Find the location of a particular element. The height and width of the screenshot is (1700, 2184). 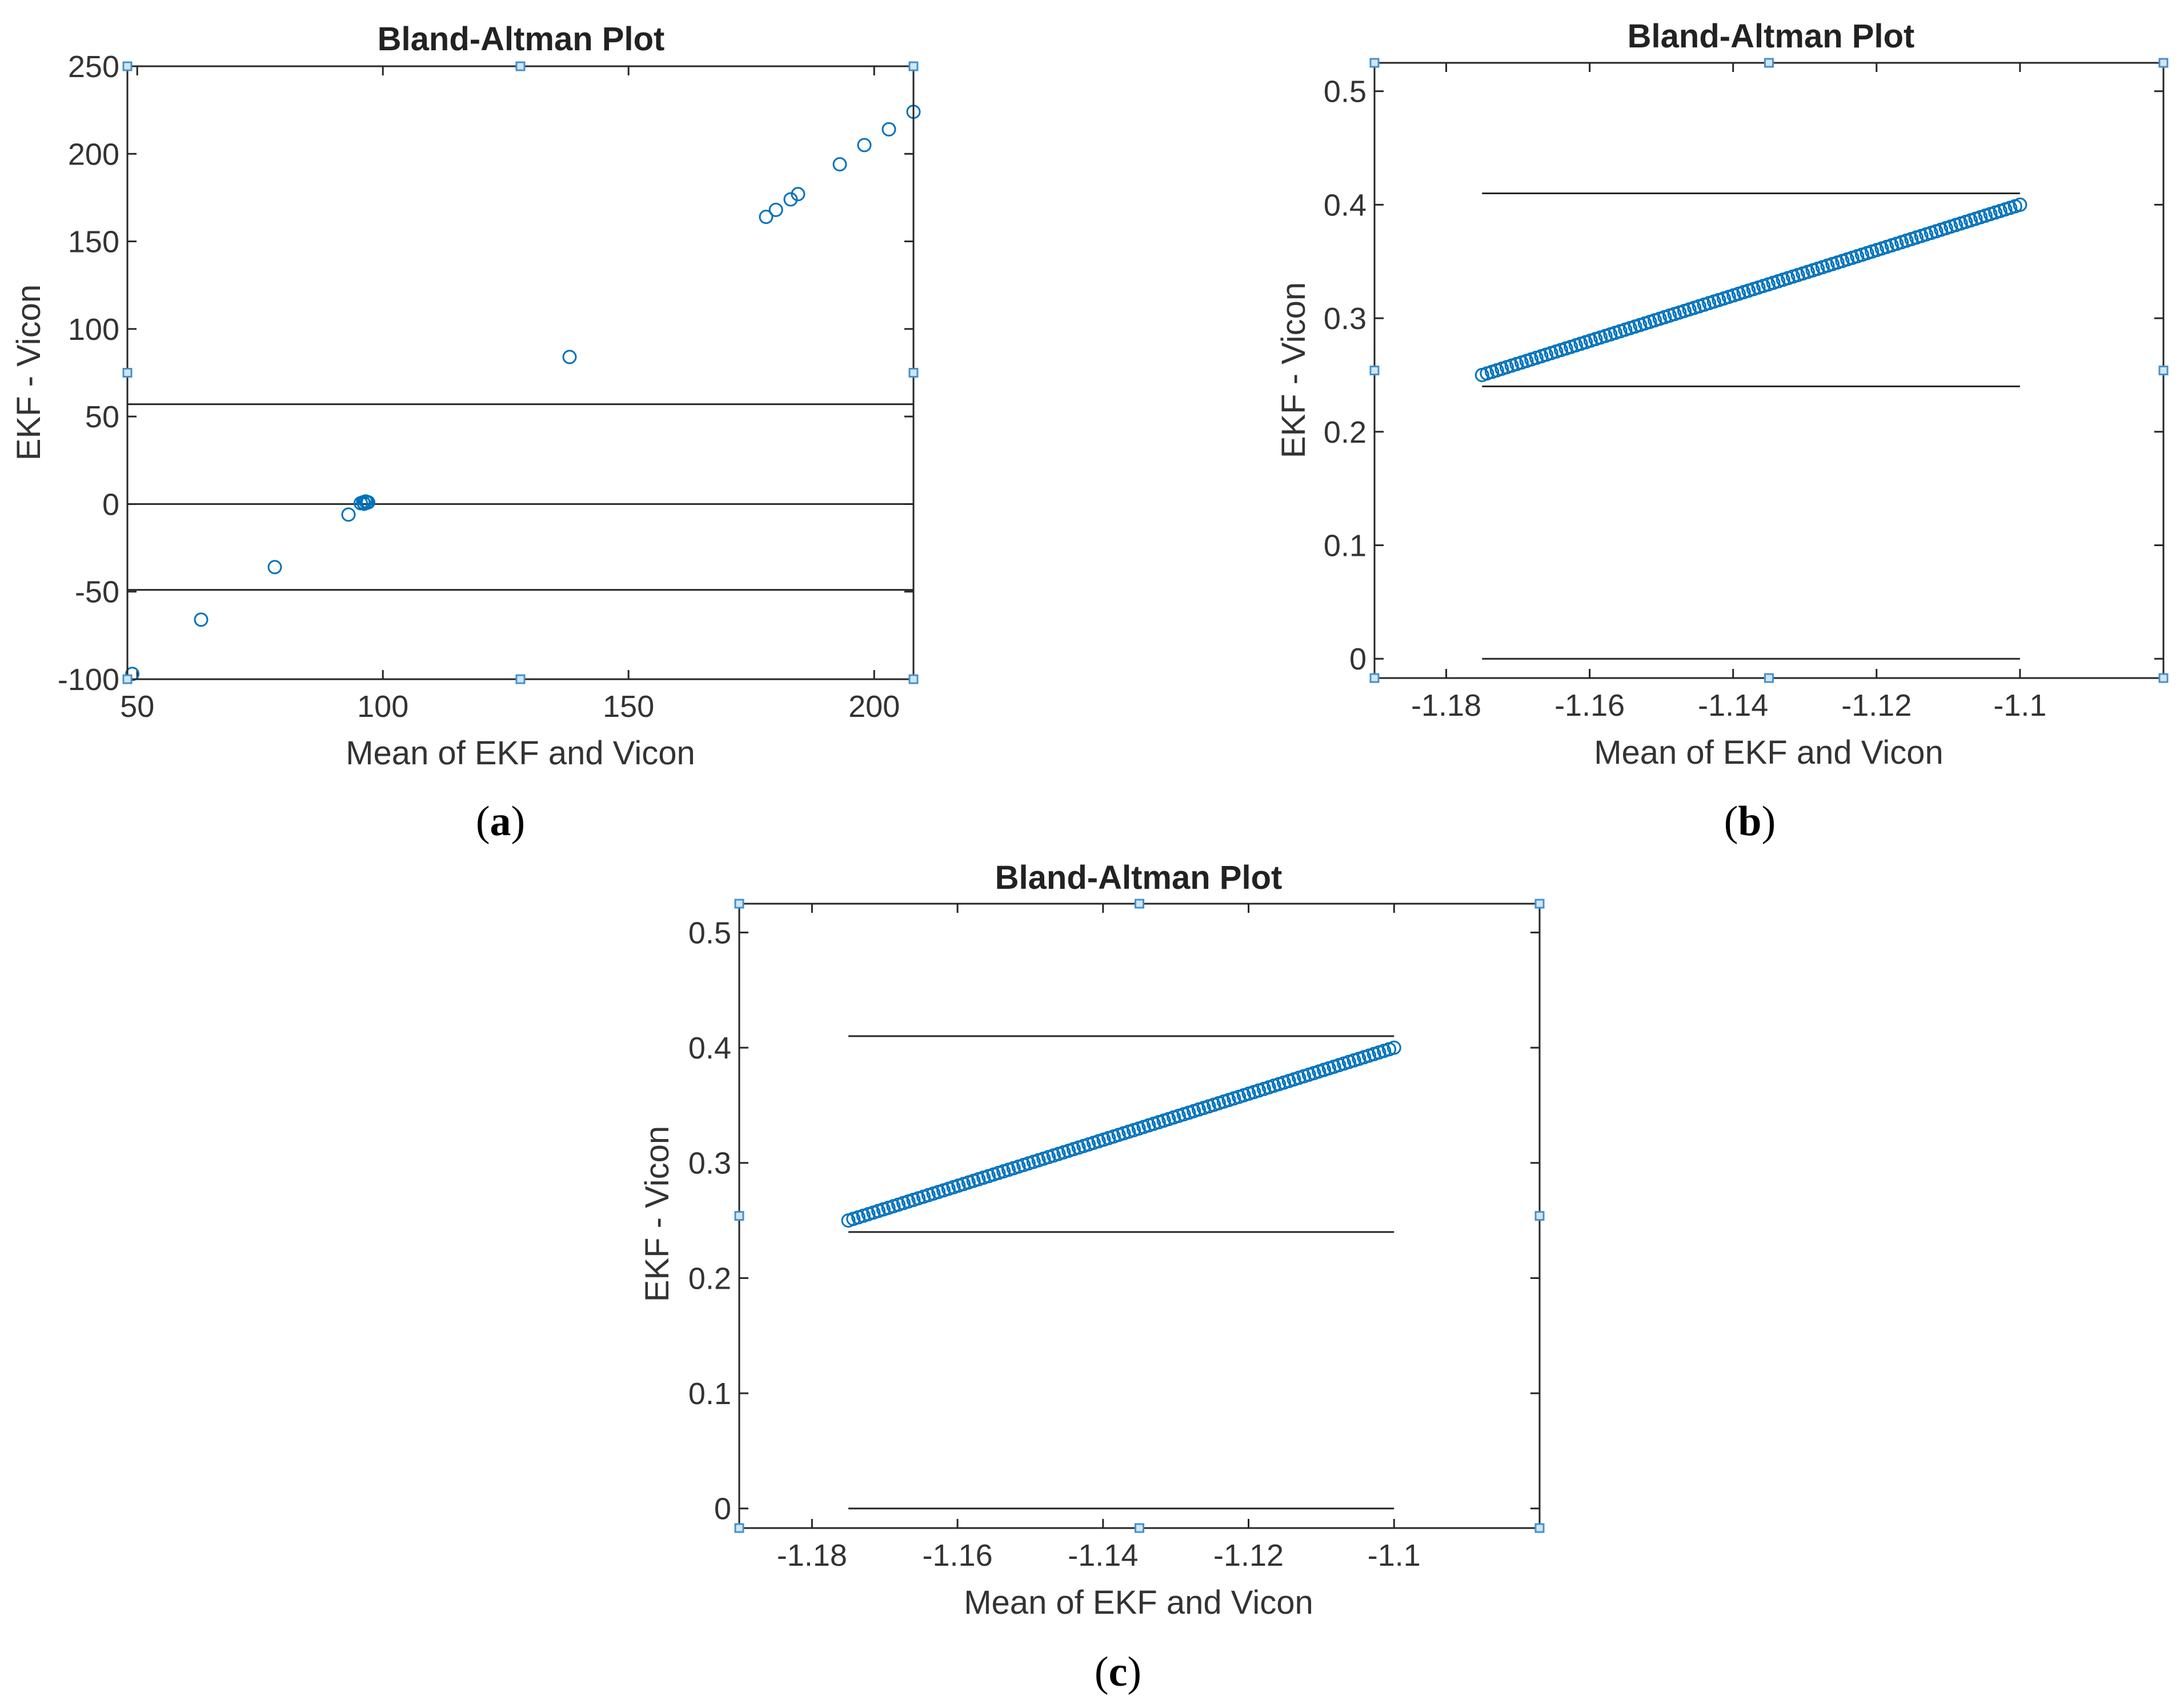

chart-c-ytick-label: 0.4 is located at coordinates (709, 1048).